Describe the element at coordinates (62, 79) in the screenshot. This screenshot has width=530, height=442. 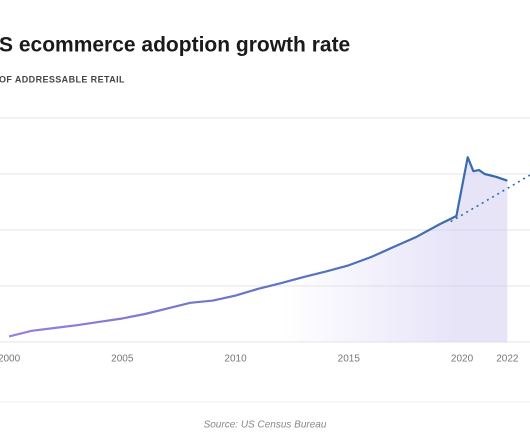
I see `chart-subtitle: OF ADDRESSABLE RETAIL` at that location.